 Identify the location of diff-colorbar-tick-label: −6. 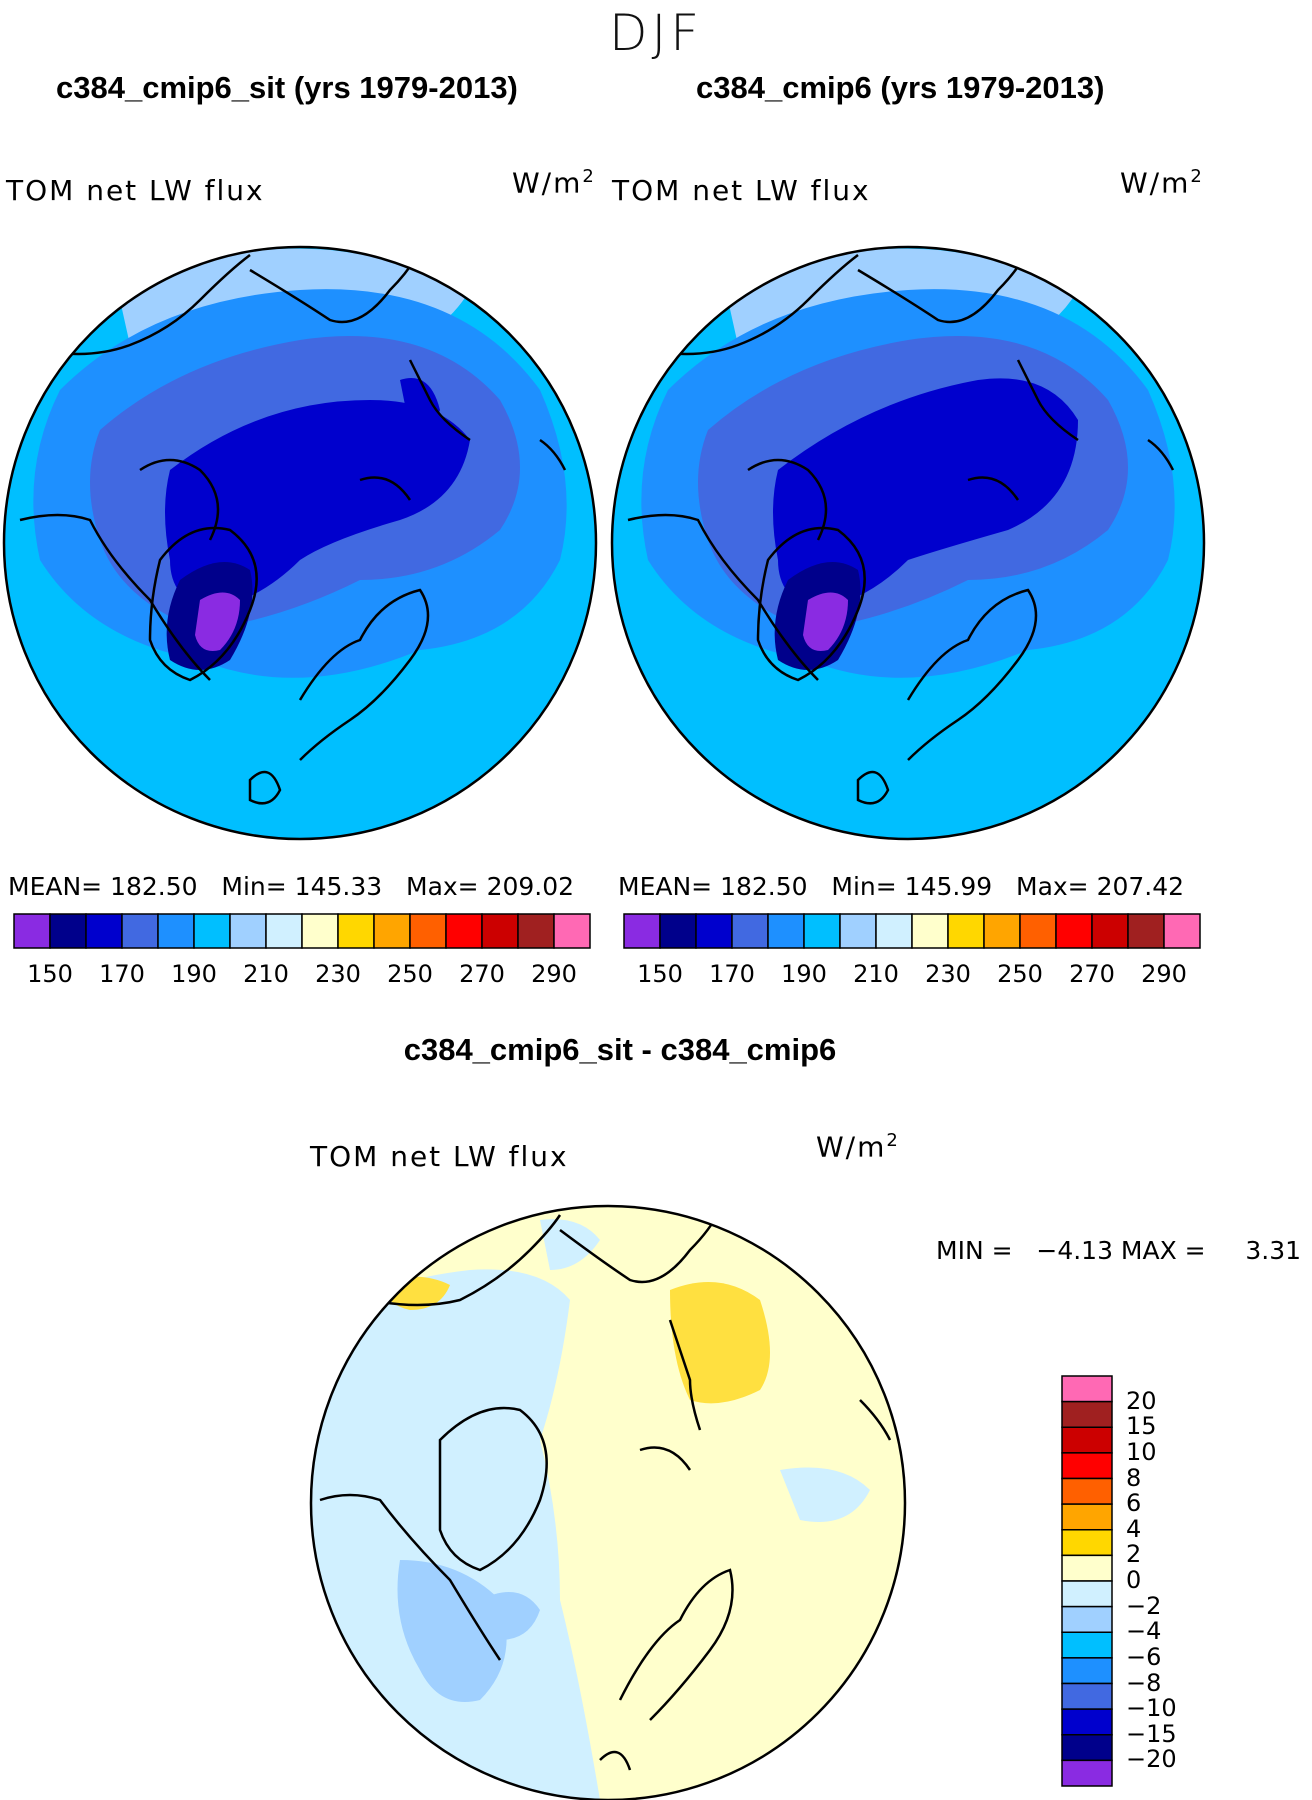
(1144, 1656).